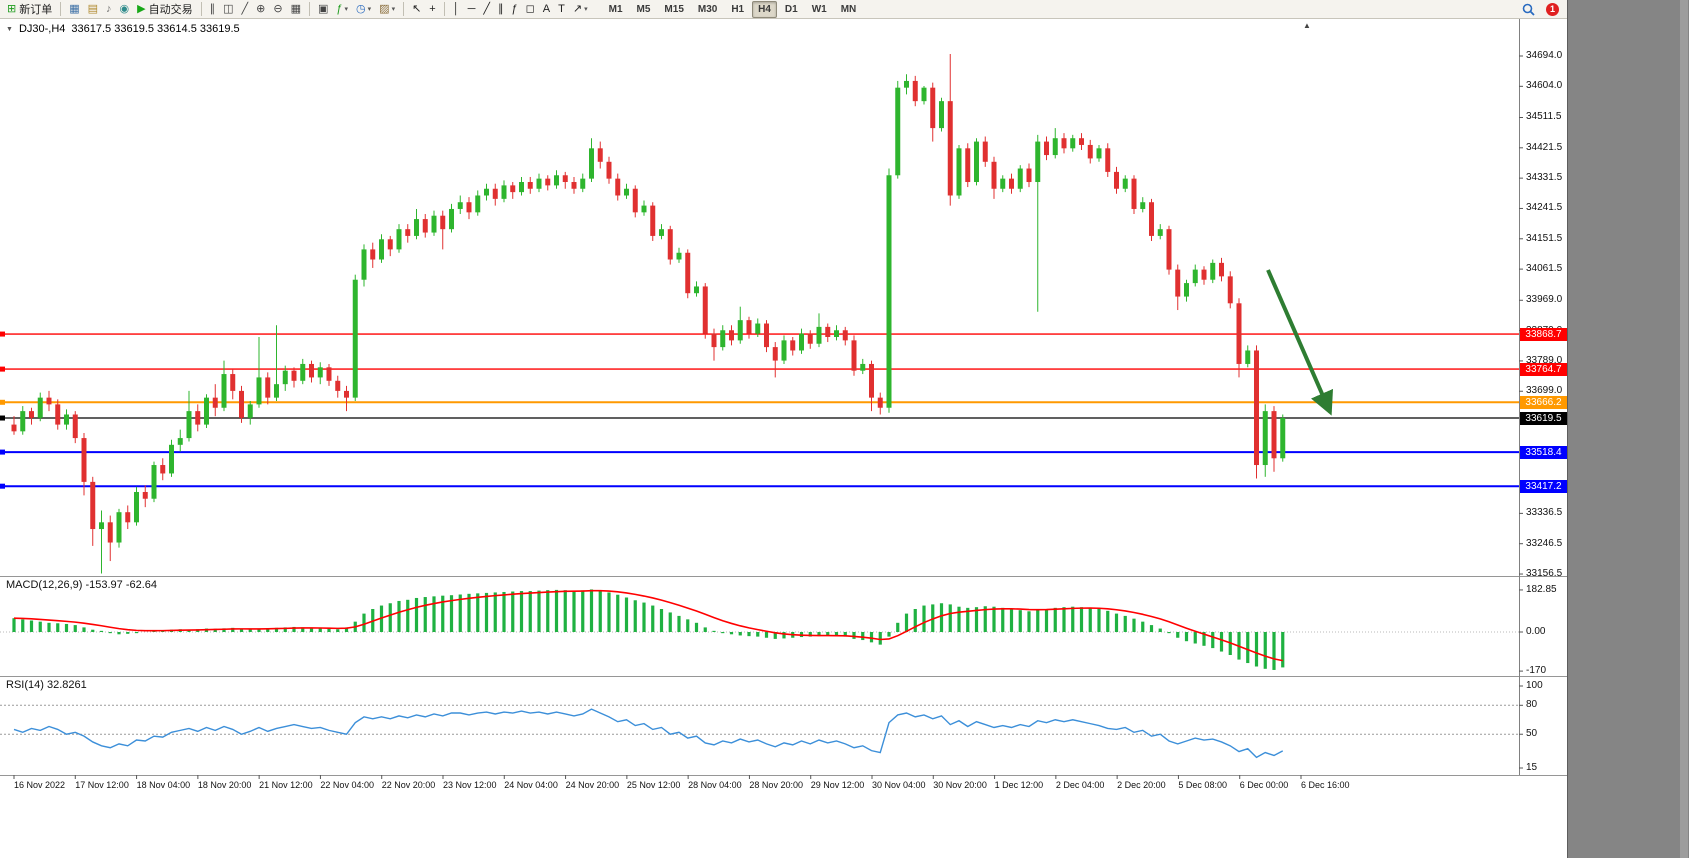 Image resolution: width=1689 pixels, height=858 pixels. I want to click on crosshair-button: +, so click(432, 9).